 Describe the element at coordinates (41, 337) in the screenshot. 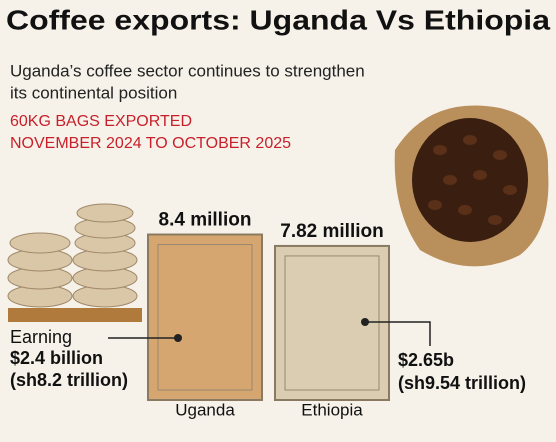

I see `annotation: Earning` at that location.